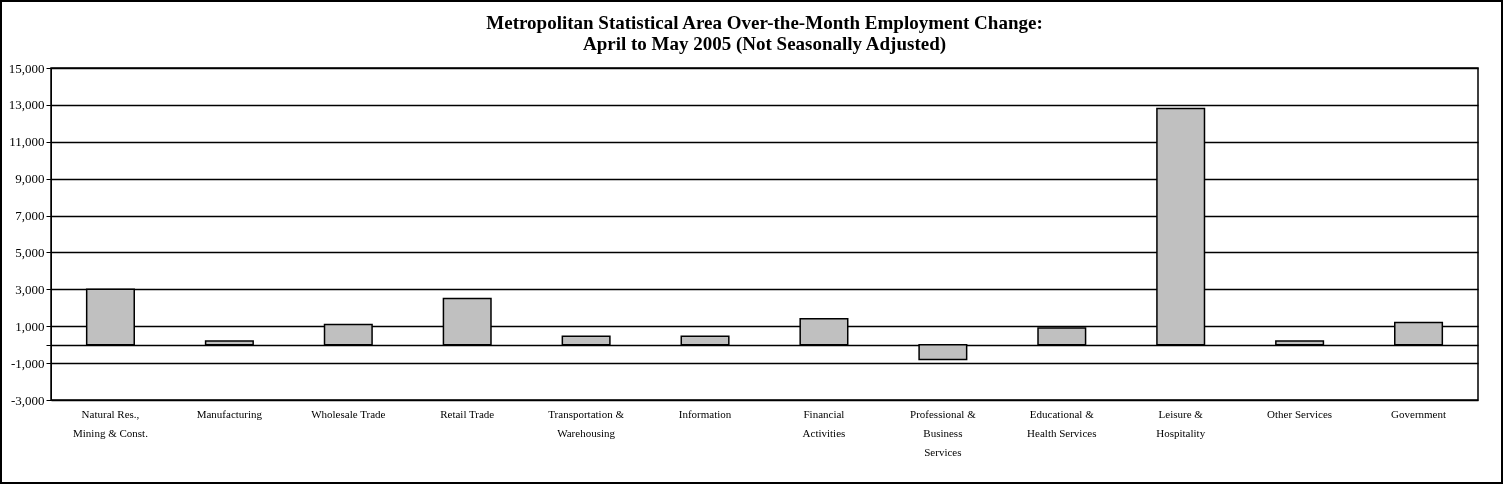  I want to click on y-tick-label: 5,000, so click(30, 252).